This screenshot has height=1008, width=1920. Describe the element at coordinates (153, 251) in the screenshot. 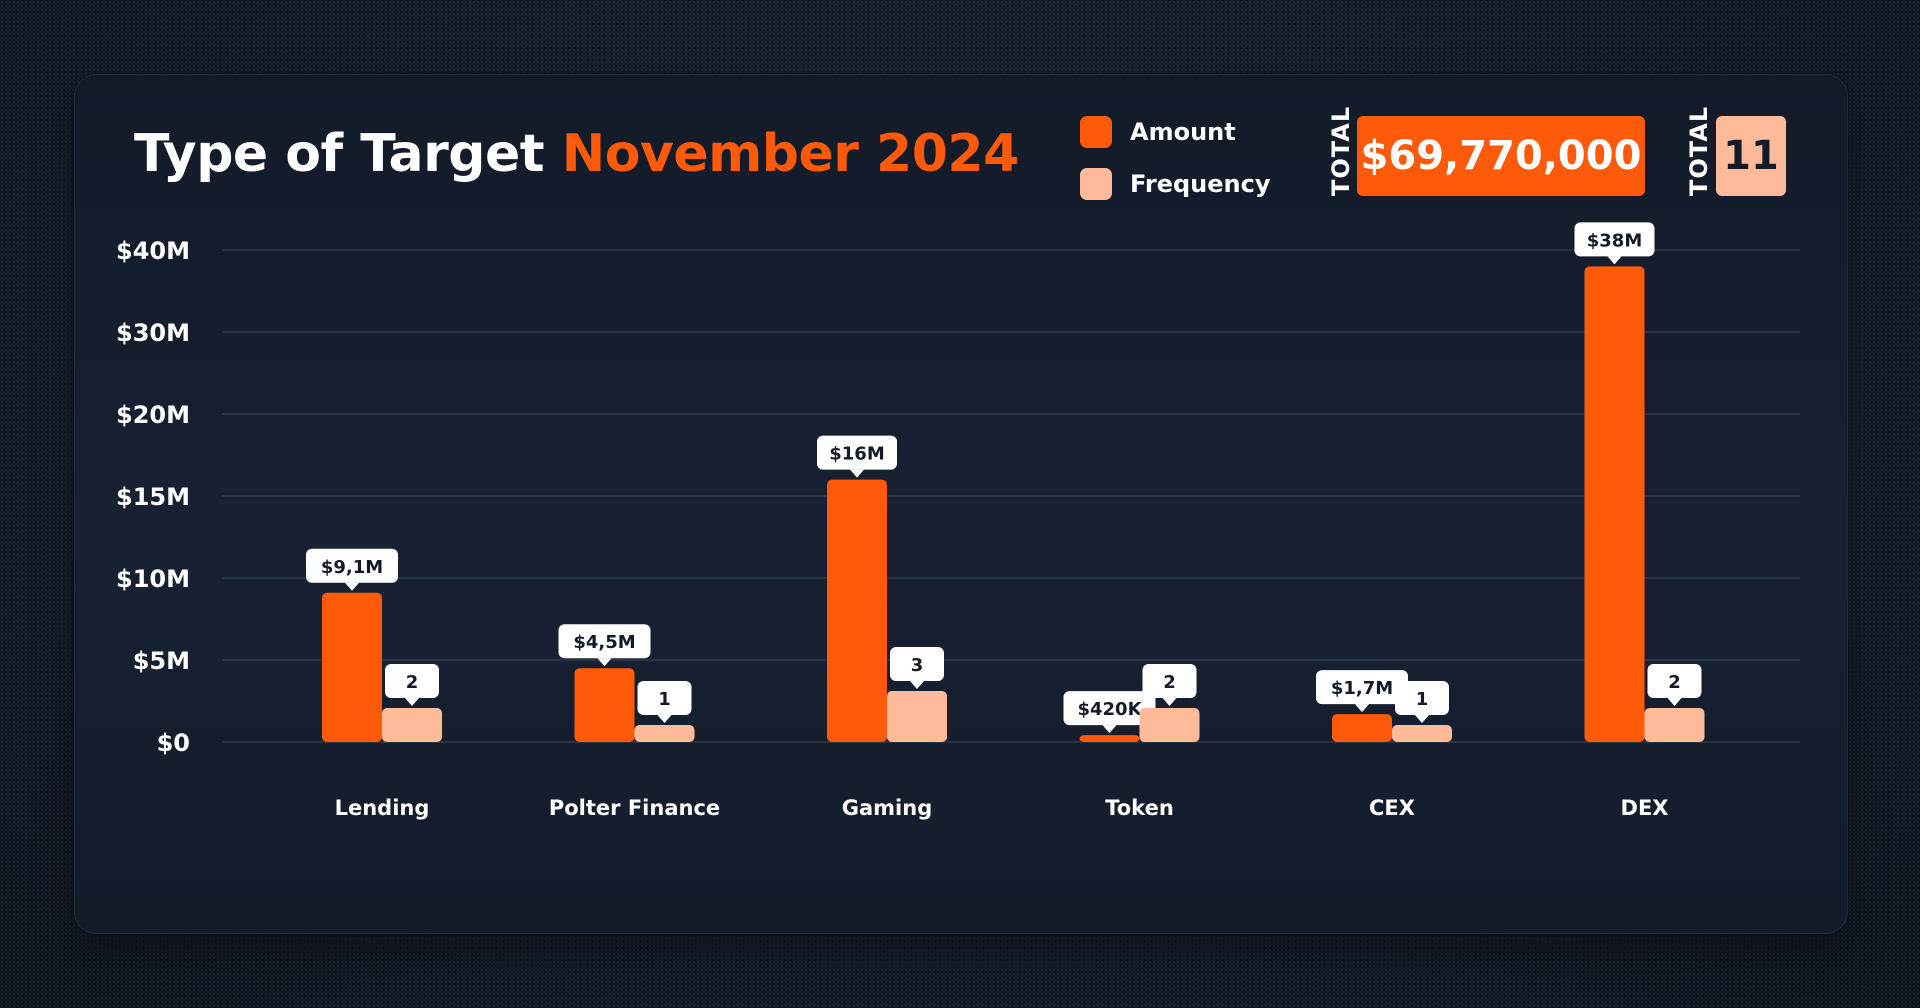

I see `y-tick-label: $40M` at that location.